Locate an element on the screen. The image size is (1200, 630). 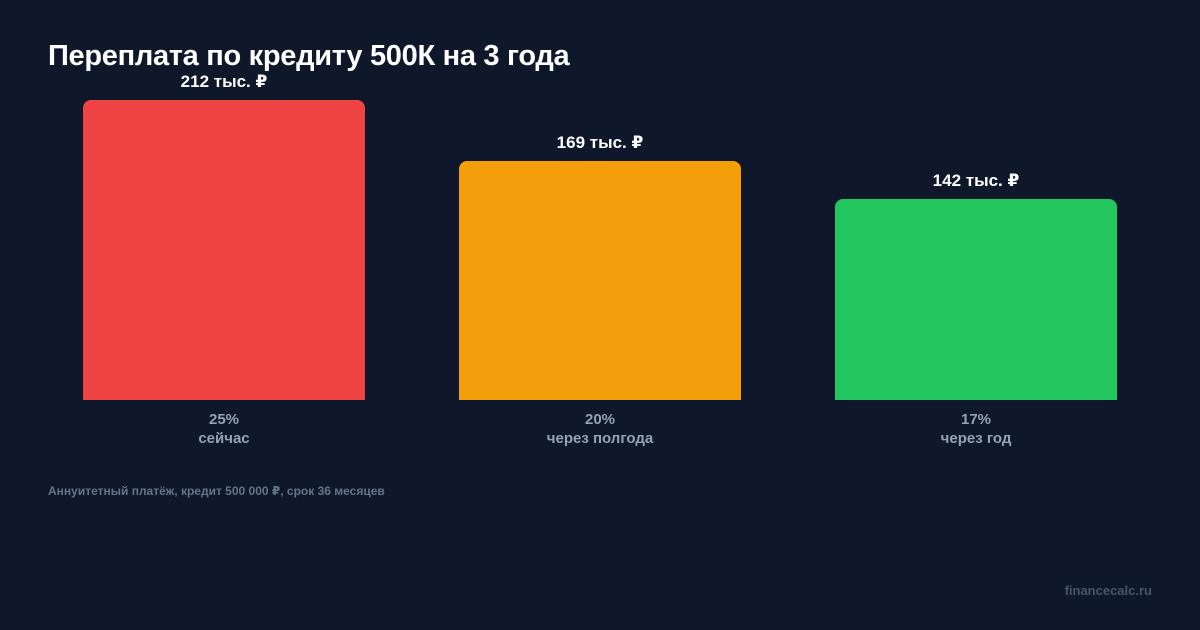
bar-category-label: сейчас is located at coordinates (224, 438).